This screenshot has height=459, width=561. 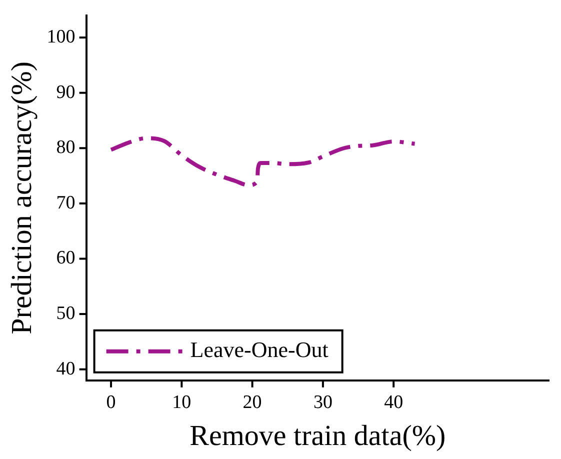 What do you see at coordinates (66, 369) in the screenshot?
I see `y-tick-label: 40` at bounding box center [66, 369].